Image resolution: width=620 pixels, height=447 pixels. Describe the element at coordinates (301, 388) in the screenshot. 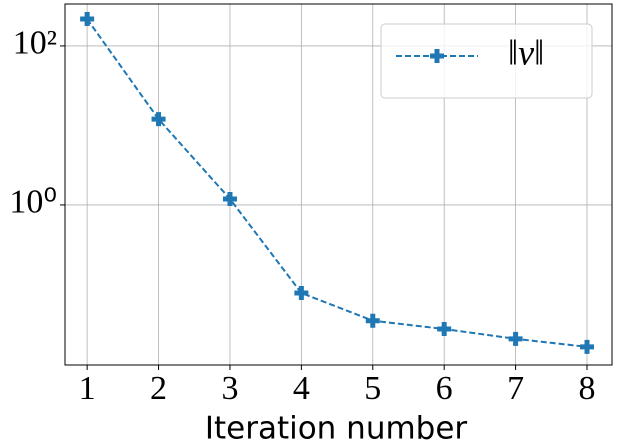

I see `x-tick-label: 4` at that location.